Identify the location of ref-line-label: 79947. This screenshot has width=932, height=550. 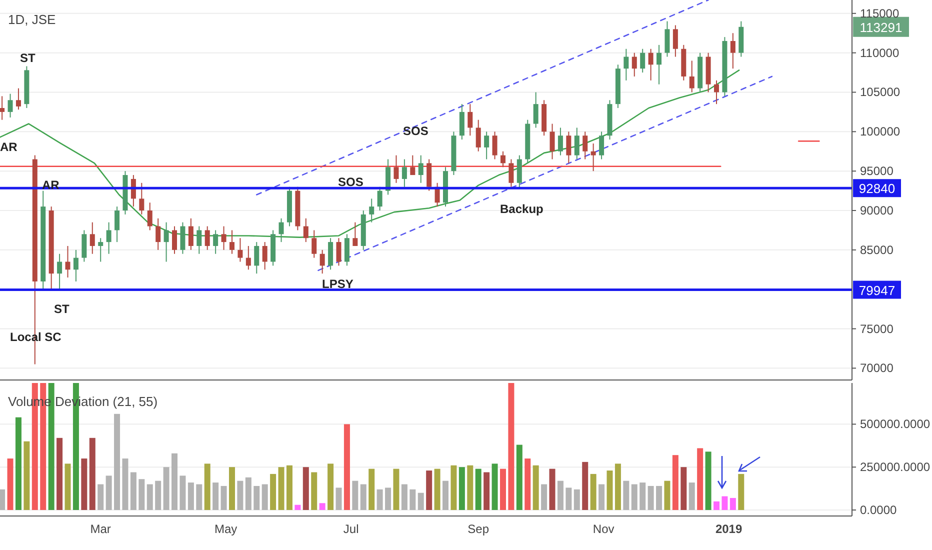
(877, 290).